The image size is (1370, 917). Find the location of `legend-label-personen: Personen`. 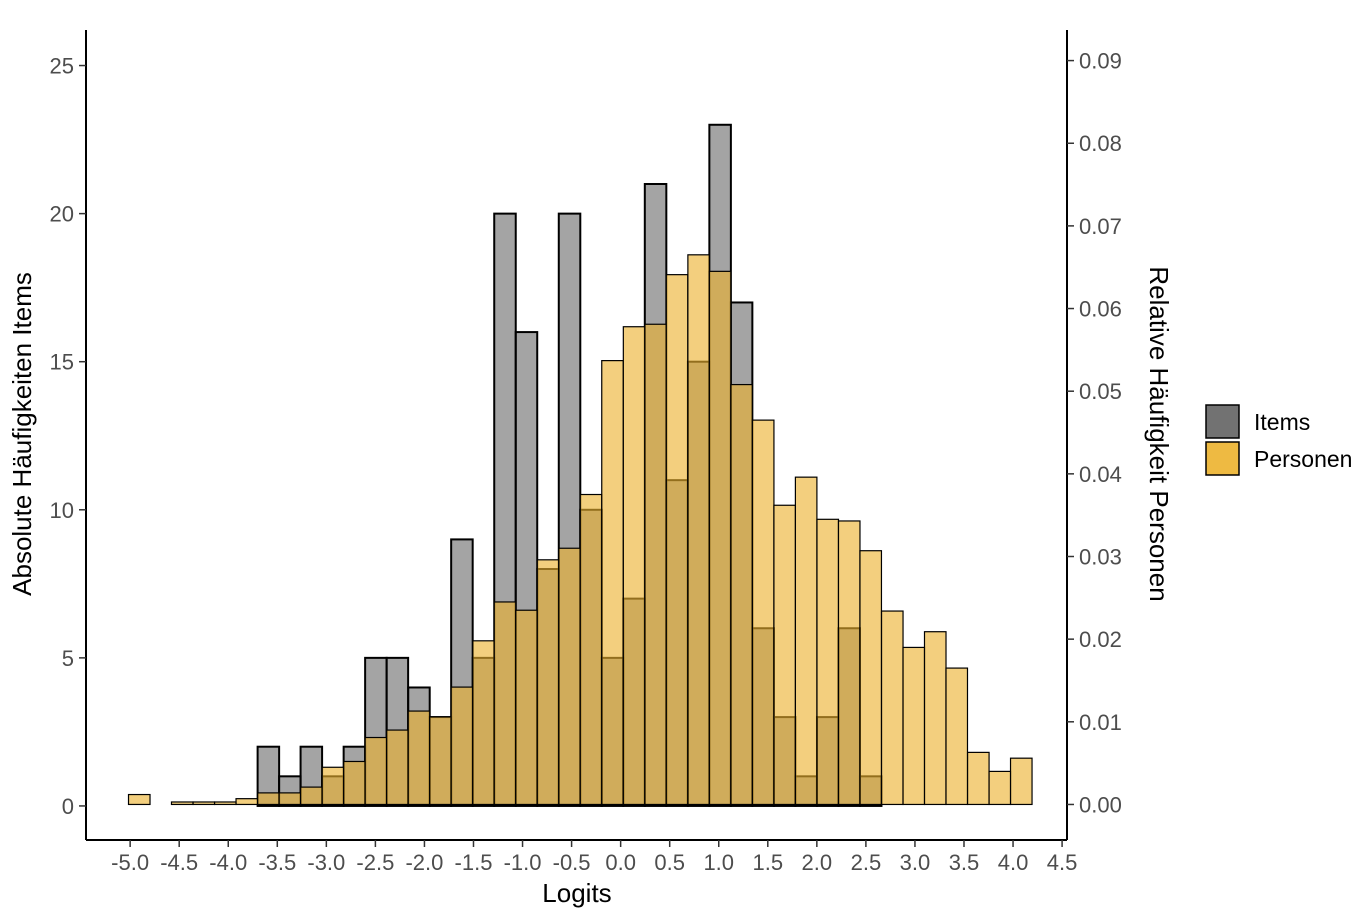

legend-label-personen: Personen is located at coordinates (1303, 459).